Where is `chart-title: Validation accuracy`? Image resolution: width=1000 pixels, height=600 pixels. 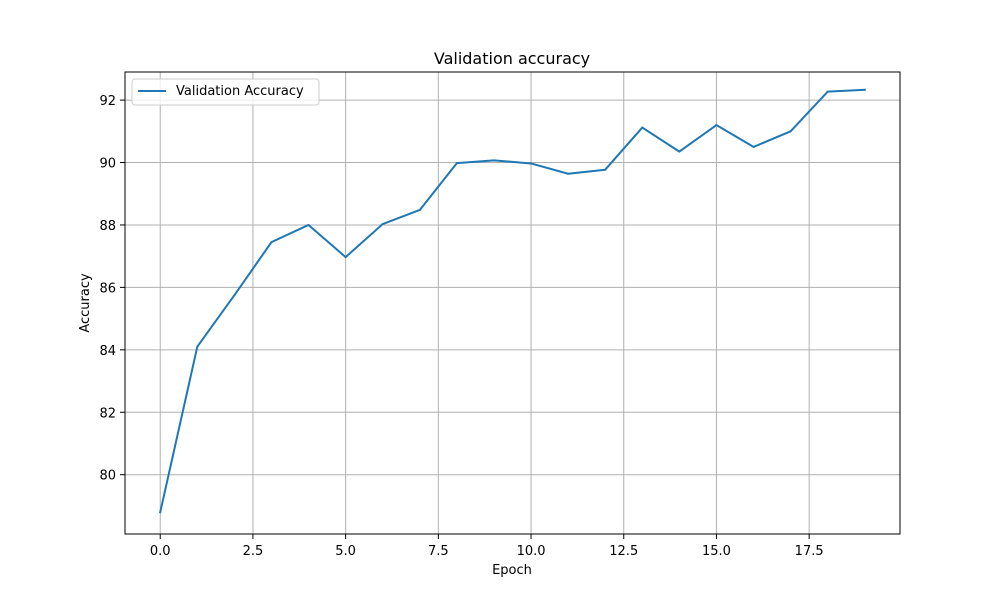 chart-title: Validation accuracy is located at coordinates (512, 58).